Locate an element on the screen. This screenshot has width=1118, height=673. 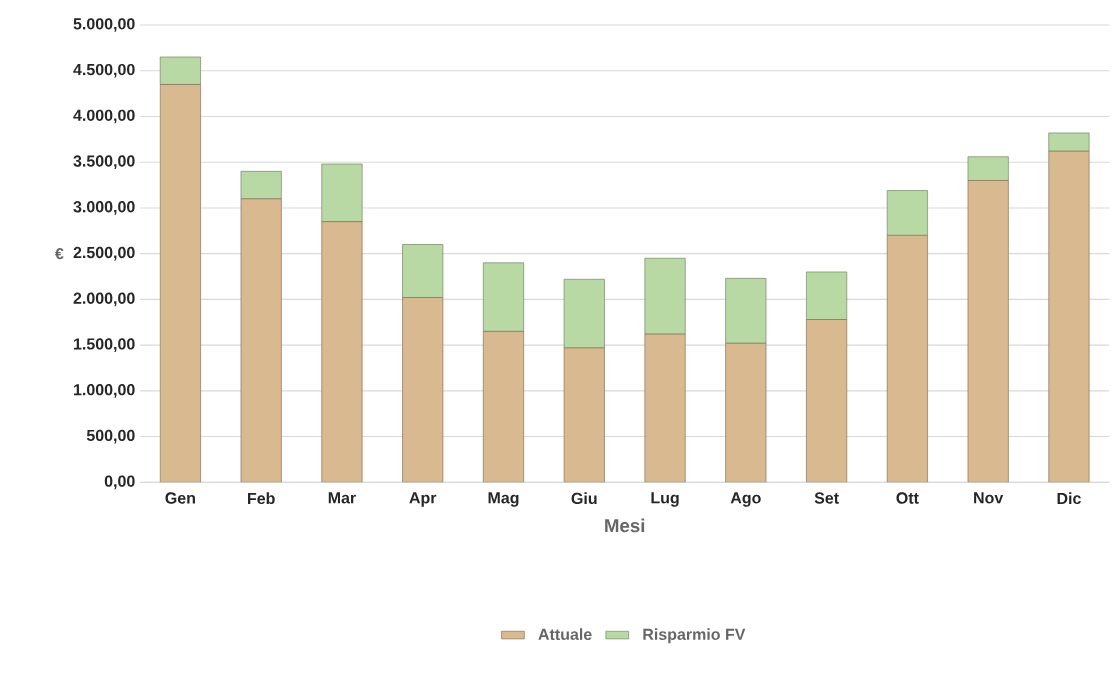
x-tick-label: Lug is located at coordinates (665, 499).